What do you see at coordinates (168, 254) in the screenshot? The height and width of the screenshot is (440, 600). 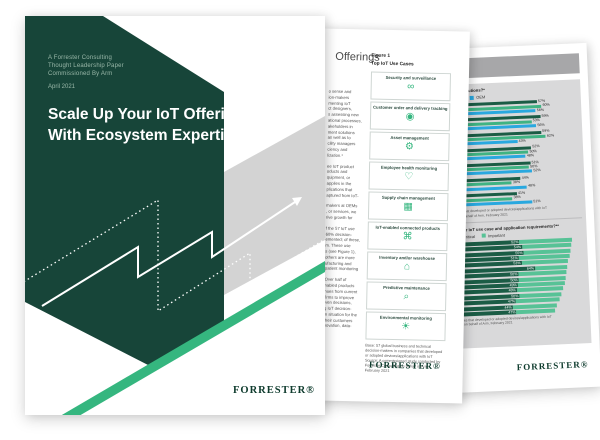 I see `zigzag-arrow-line` at bounding box center [168, 254].